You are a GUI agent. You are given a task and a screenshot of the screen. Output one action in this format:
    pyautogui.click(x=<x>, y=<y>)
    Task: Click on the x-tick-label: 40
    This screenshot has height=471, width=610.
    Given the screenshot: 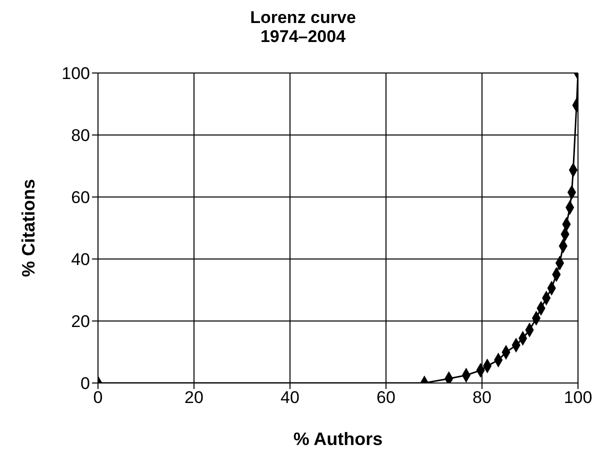 What is the action you would take?
    pyautogui.click(x=290, y=398)
    